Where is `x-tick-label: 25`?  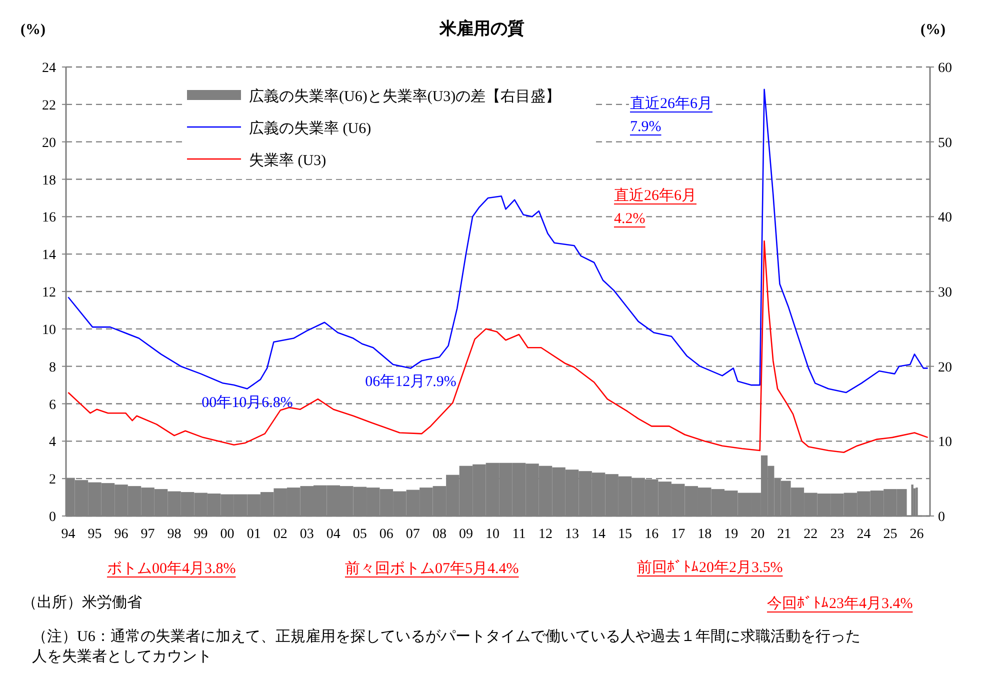
x-tick-label: 25 is located at coordinates (890, 534).